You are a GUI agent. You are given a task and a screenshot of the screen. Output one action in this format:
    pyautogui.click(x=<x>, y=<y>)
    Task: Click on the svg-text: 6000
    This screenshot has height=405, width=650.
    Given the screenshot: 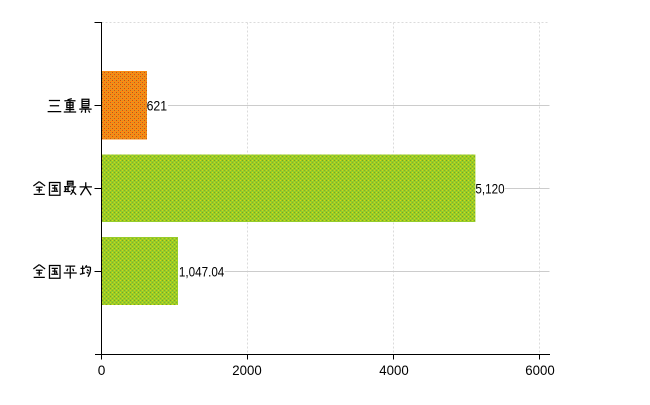 What is the action you would take?
    pyautogui.click(x=540, y=370)
    